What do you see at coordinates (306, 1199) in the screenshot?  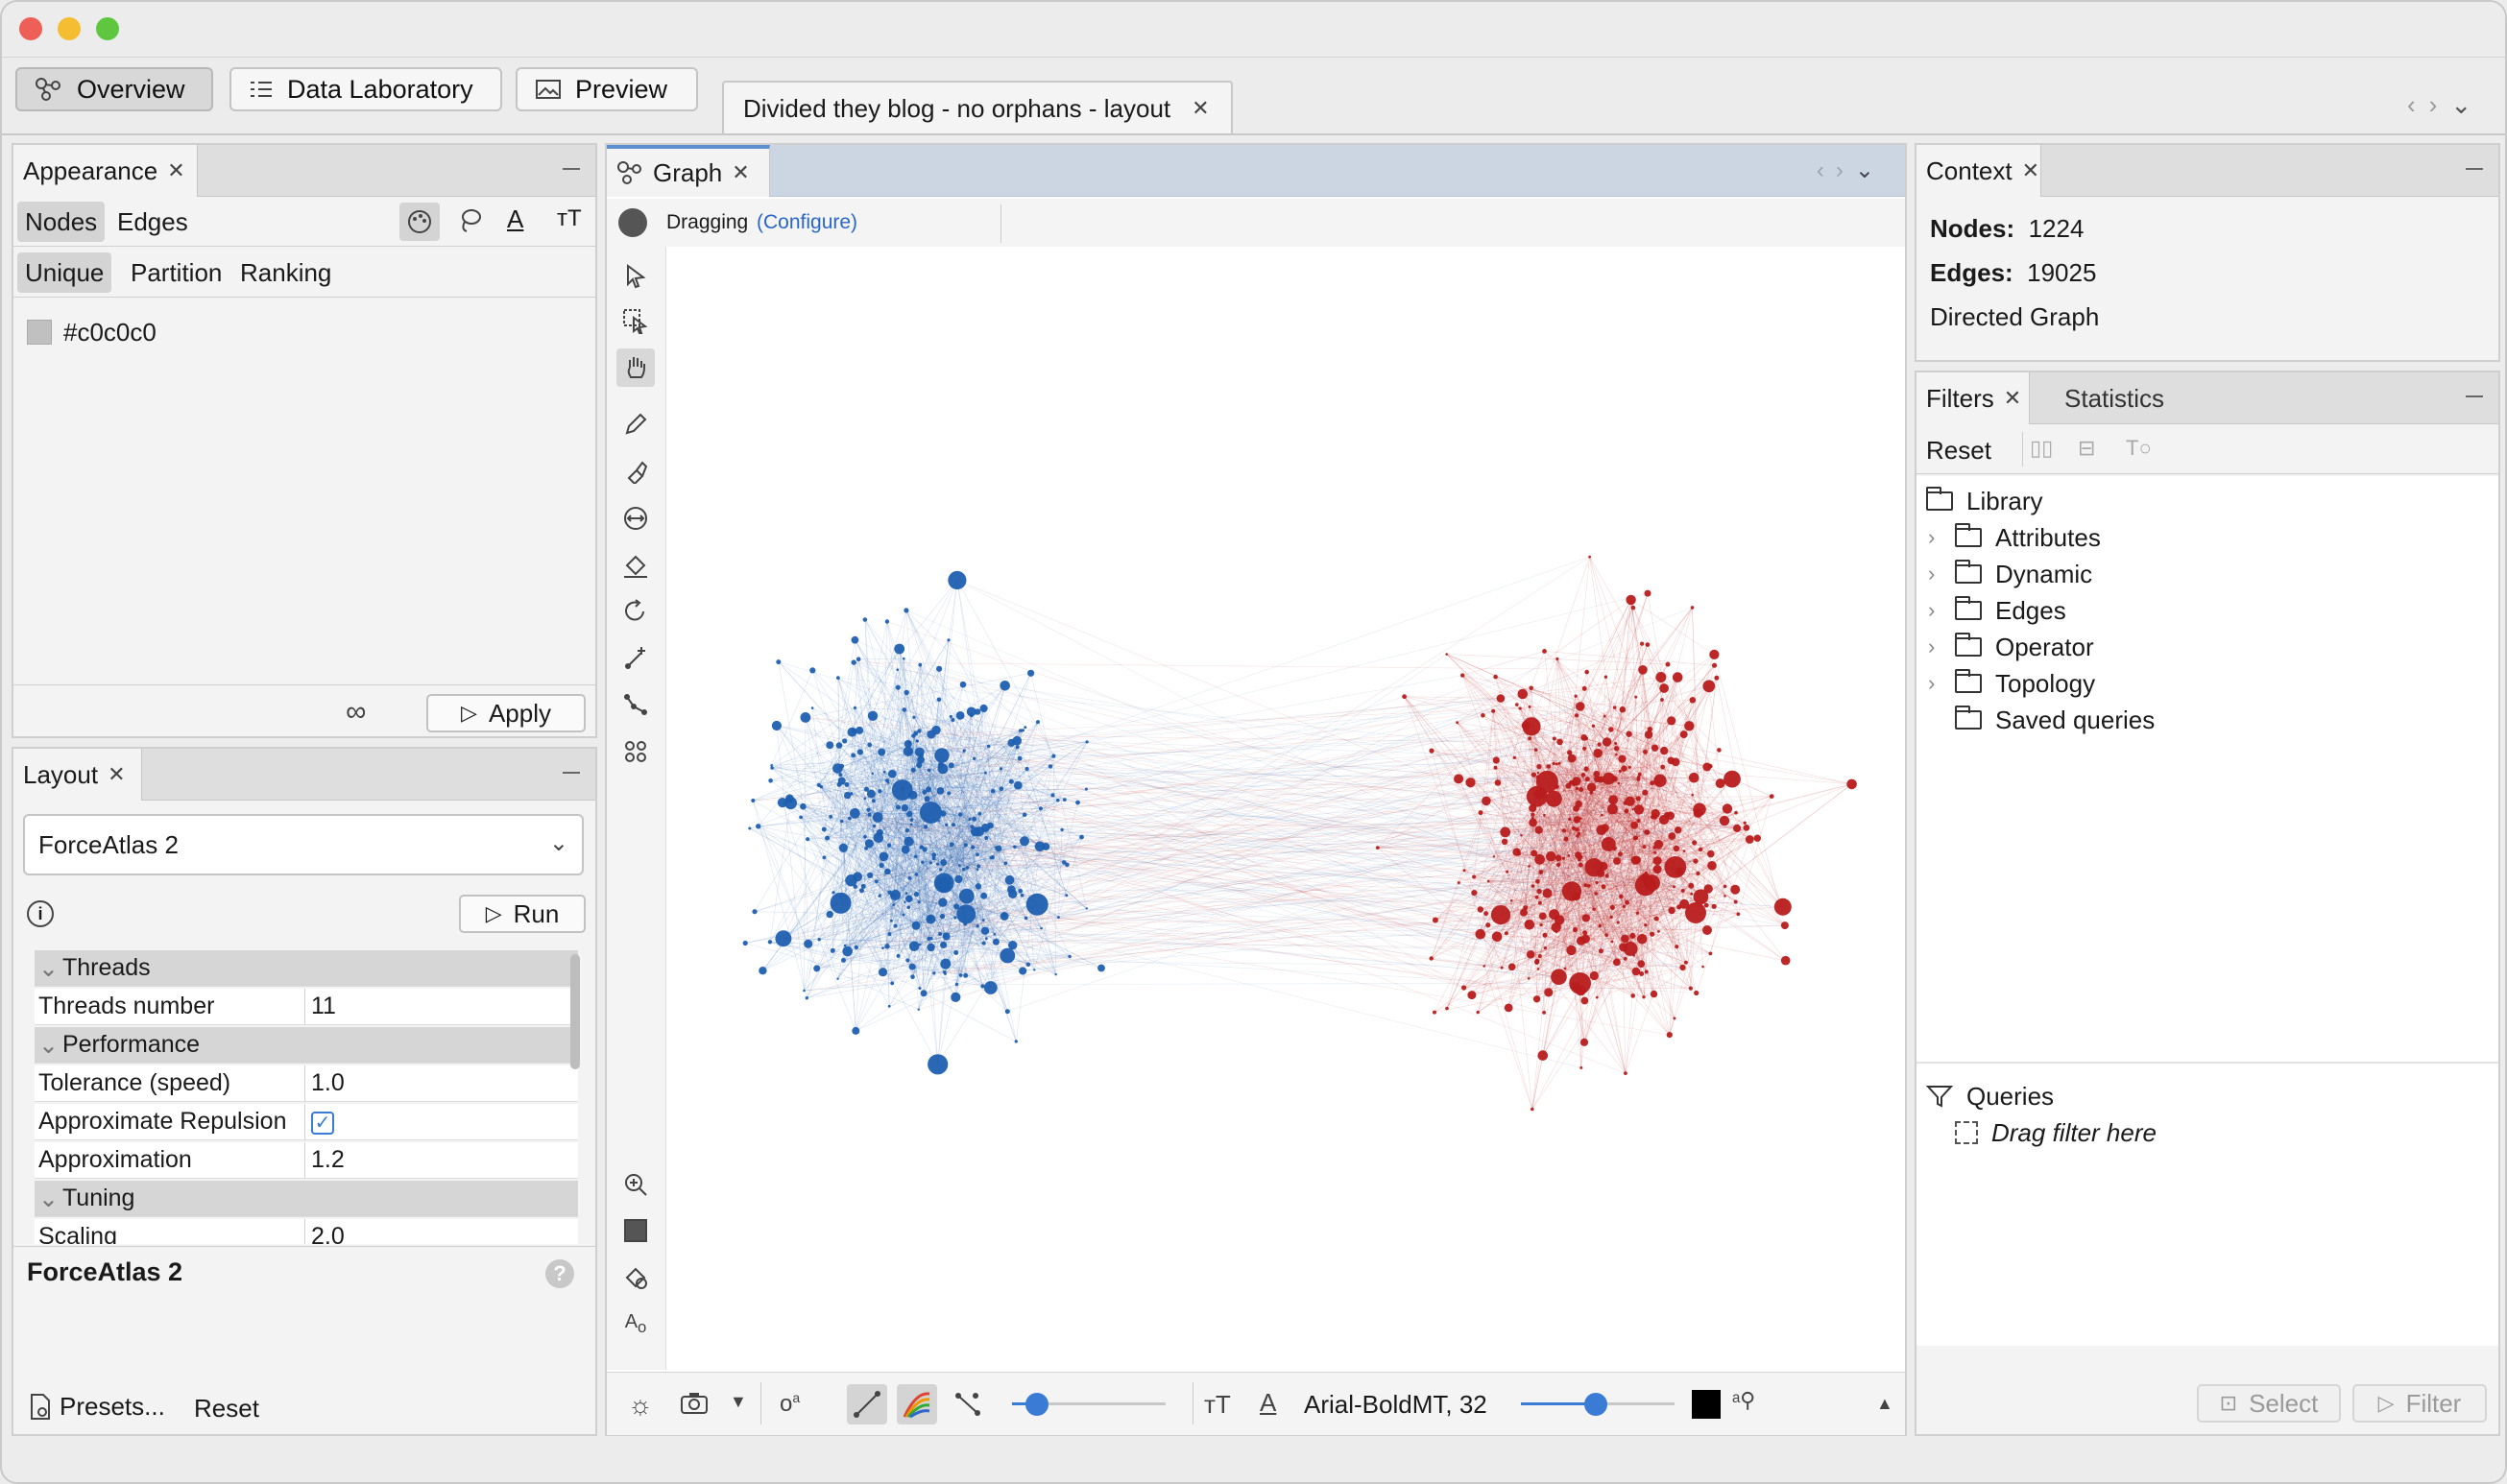 I see `category-tuning: ⌄ Tuning` at bounding box center [306, 1199].